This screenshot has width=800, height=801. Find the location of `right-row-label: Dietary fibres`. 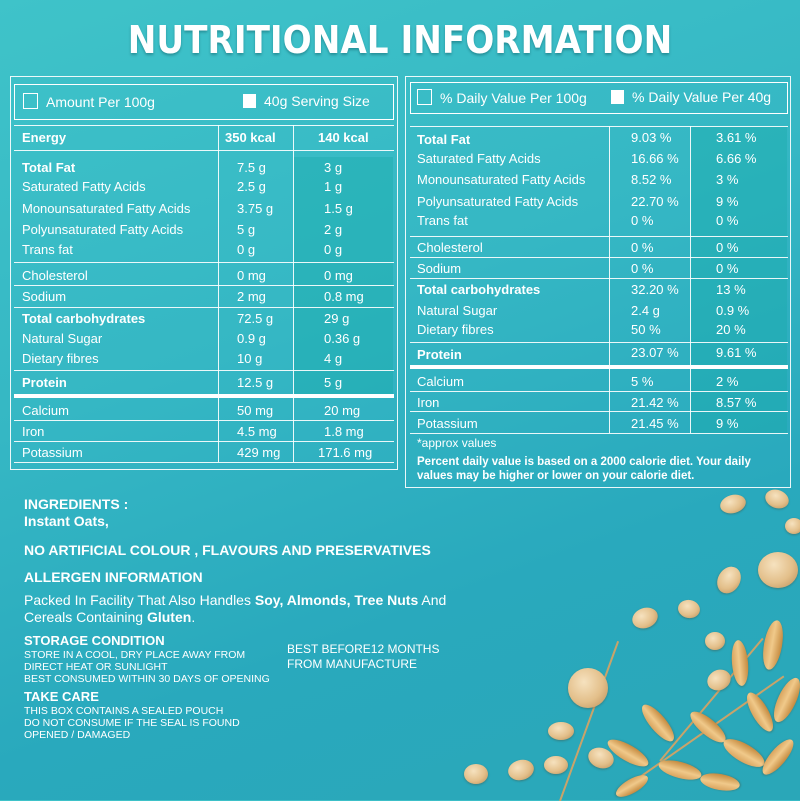

right-row-label: Dietary fibres is located at coordinates (455, 329).